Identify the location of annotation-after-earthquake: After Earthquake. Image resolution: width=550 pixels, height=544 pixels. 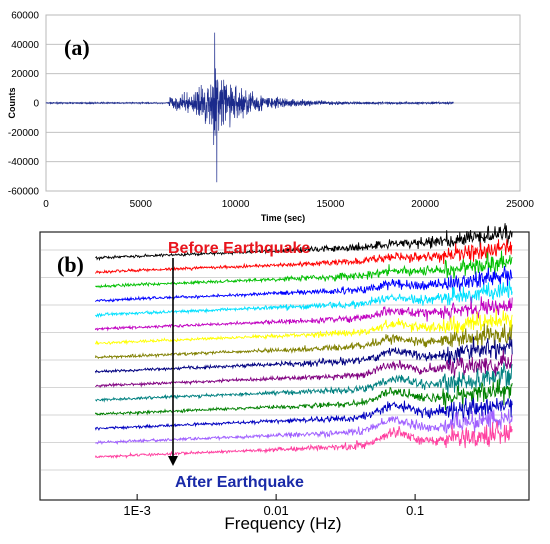
(239, 482).